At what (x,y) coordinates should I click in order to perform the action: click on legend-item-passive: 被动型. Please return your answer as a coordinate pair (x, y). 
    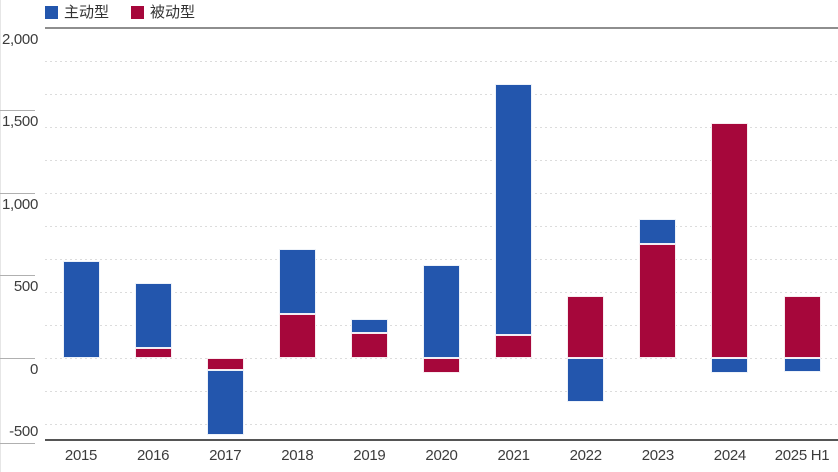
    Looking at the image, I should click on (163, 12).